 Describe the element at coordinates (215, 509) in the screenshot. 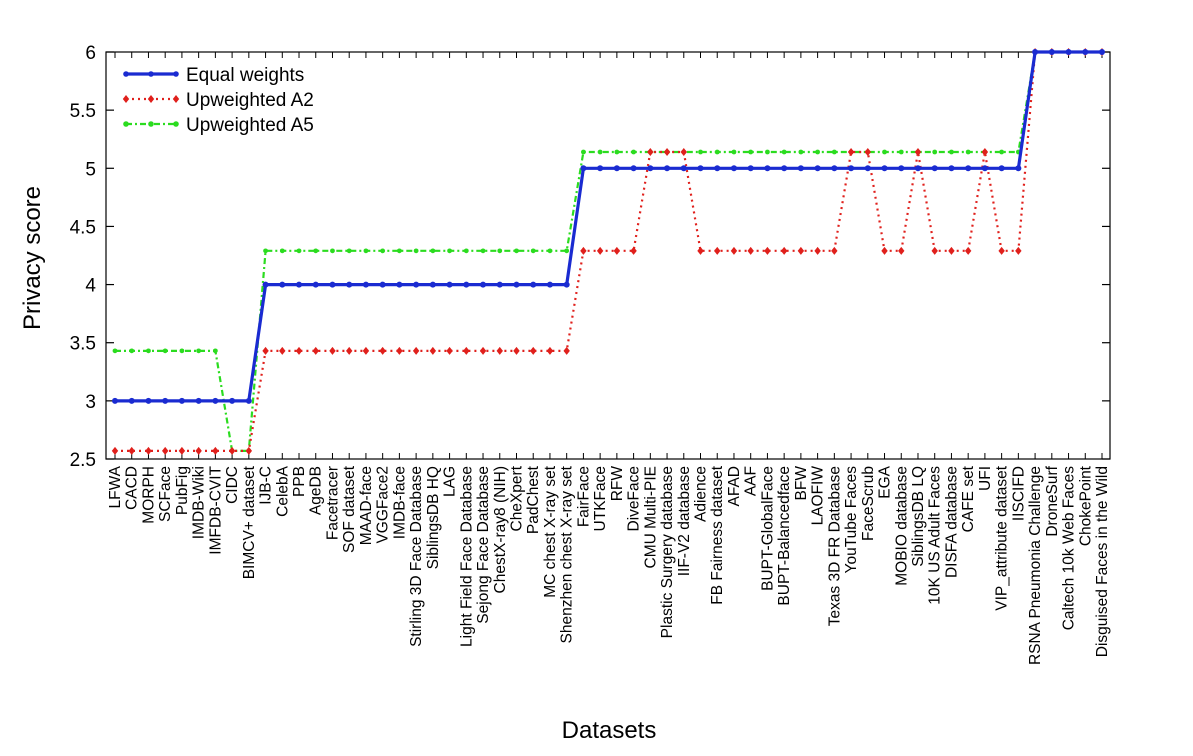

I see `x-category-label: IMFDB-CVIT` at that location.